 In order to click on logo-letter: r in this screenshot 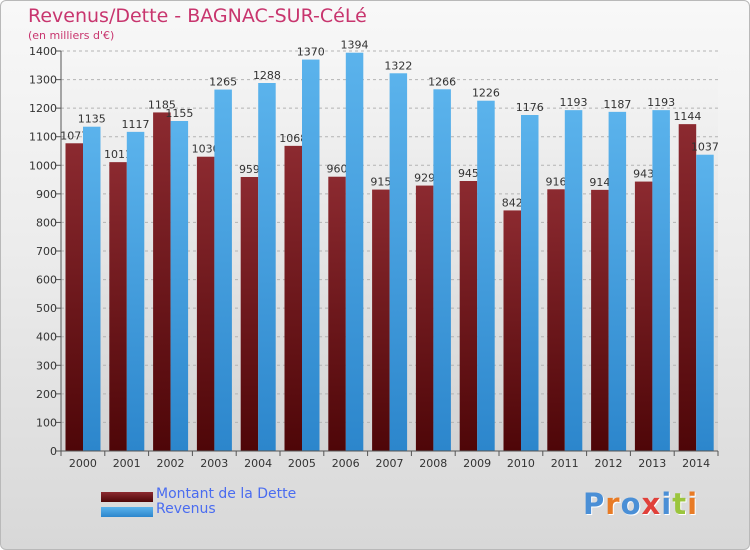, I will do `click(613, 504)`.